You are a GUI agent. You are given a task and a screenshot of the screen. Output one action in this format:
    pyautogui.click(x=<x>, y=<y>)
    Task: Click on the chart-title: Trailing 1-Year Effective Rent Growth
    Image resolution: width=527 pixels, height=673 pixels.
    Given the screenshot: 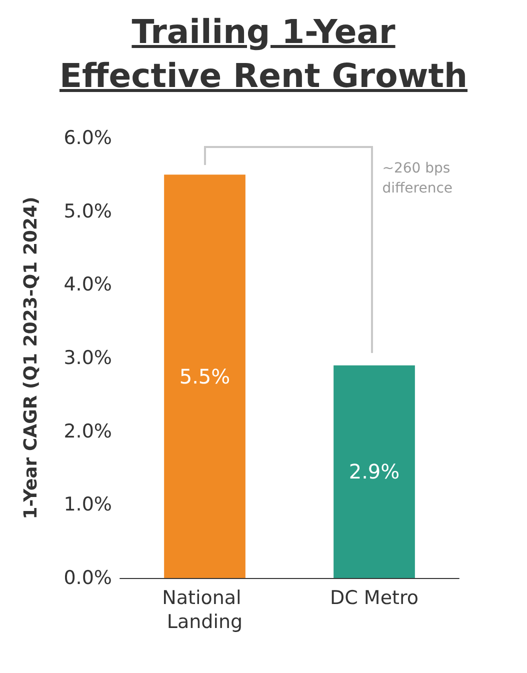 What is the action you would take?
    pyautogui.click(x=263, y=54)
    